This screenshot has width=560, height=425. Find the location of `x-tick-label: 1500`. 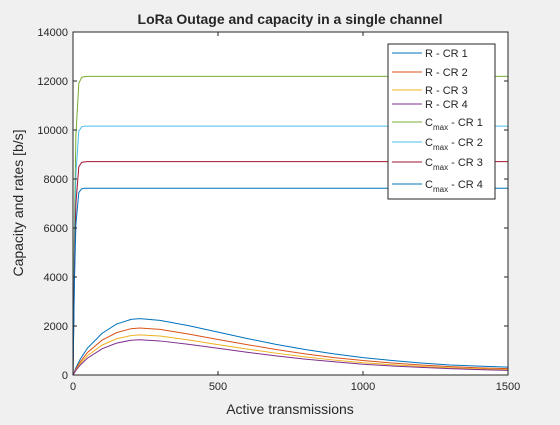

x-tick-label: 1500 is located at coordinates (508, 387).